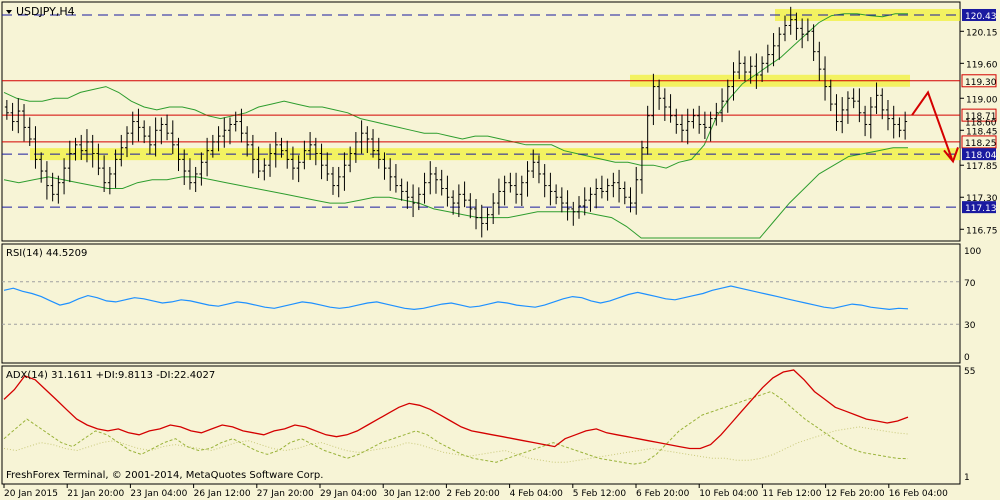 Image resolution: width=1000 pixels, height=500 pixels. I want to click on price-tick-label: 120.15, so click(982, 33).